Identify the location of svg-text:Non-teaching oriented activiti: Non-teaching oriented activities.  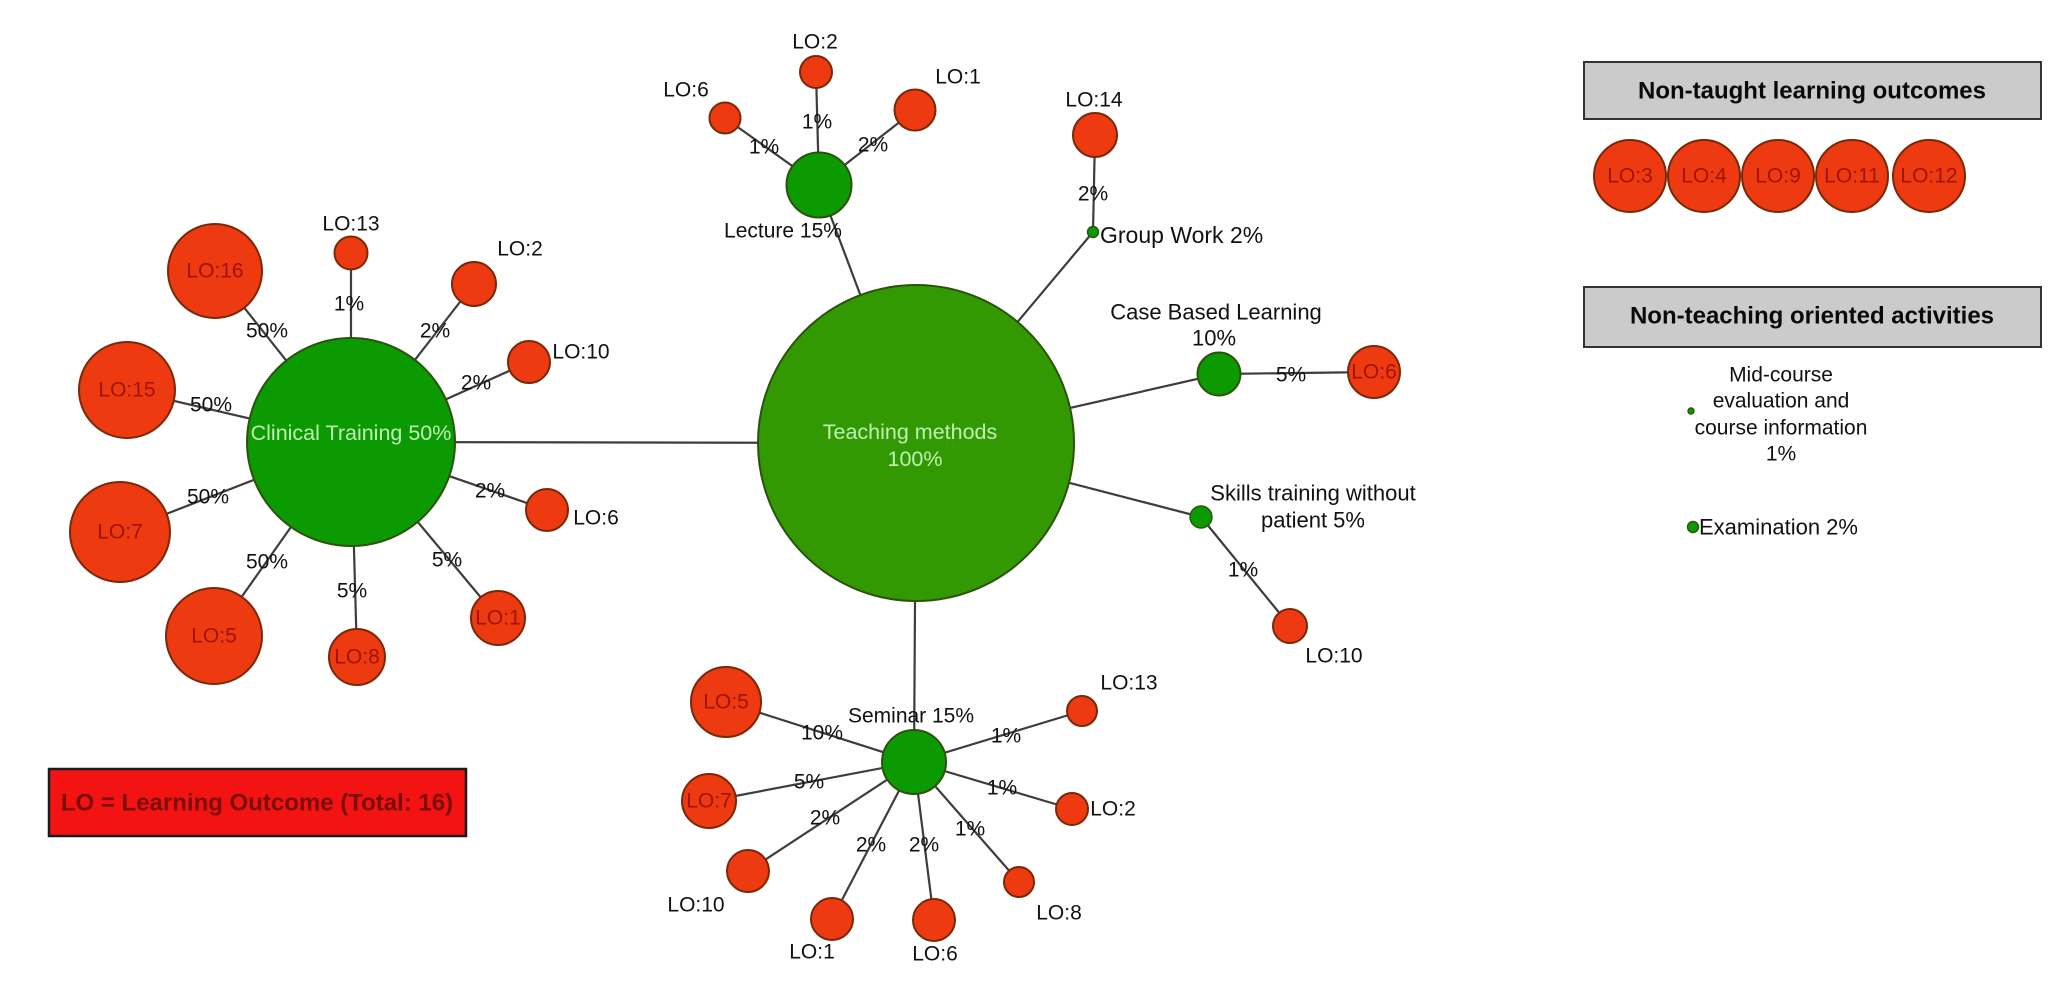
(1812, 316).